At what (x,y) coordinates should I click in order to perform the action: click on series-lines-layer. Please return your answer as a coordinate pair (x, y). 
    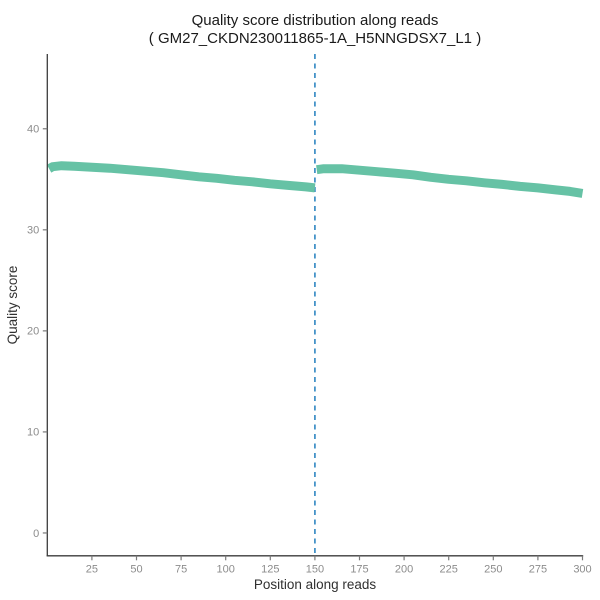
    Looking at the image, I should click on (315, 179).